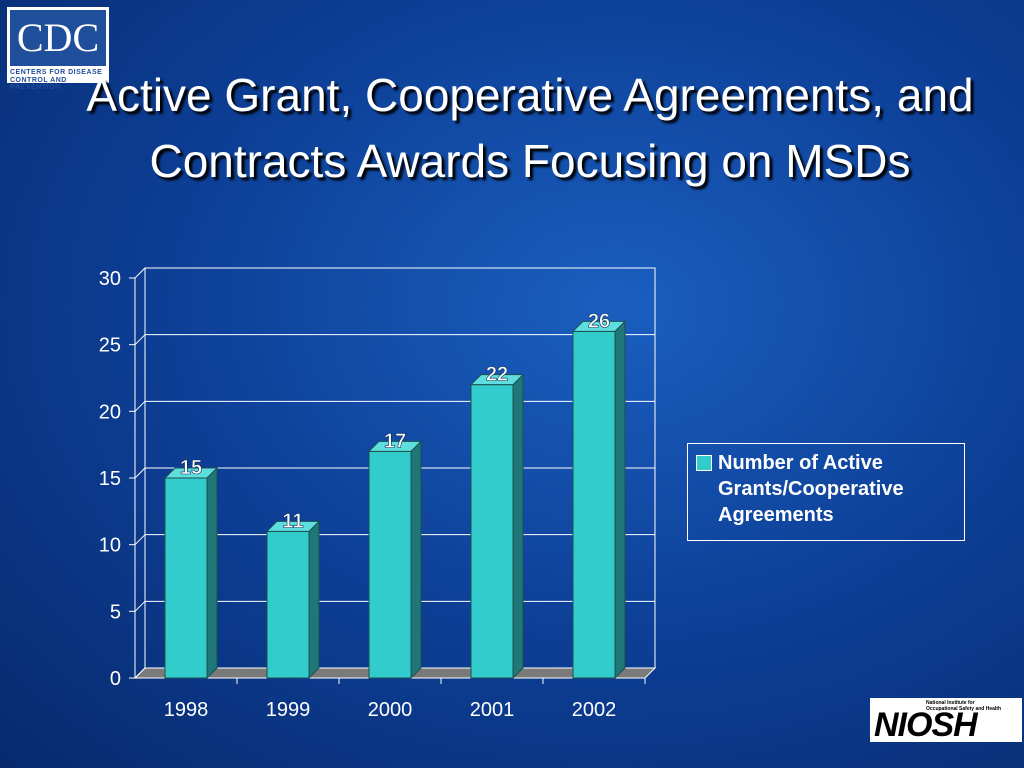  Describe the element at coordinates (395, 441) in the screenshot. I see `data-label: 17` at that location.